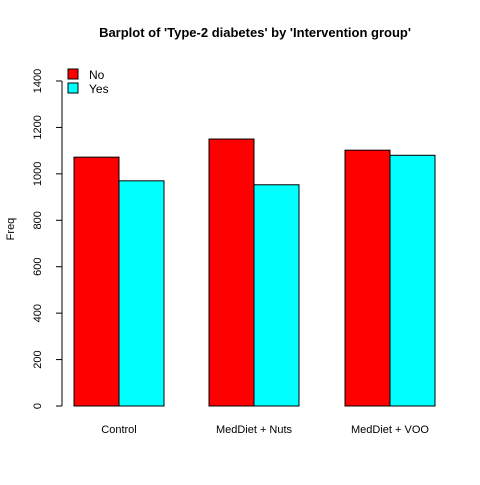  Describe the element at coordinates (38, 220) in the screenshot. I see `y-tick-label: 800` at that location.